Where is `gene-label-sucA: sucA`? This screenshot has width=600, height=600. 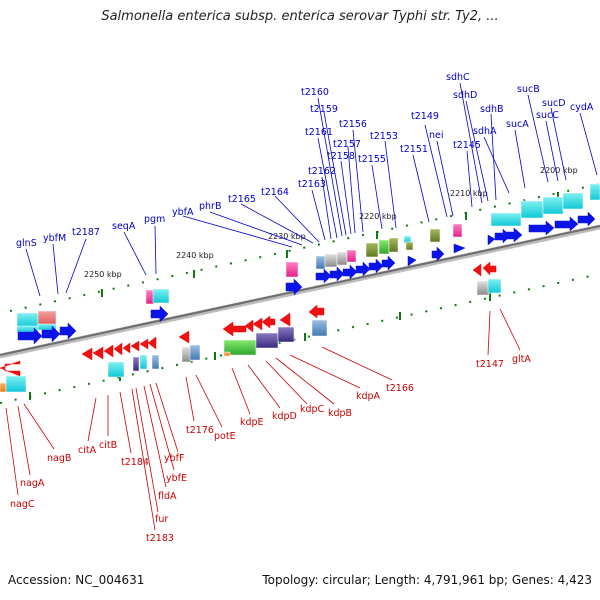 gene-label-sucA: sucA is located at coordinates (517, 124).